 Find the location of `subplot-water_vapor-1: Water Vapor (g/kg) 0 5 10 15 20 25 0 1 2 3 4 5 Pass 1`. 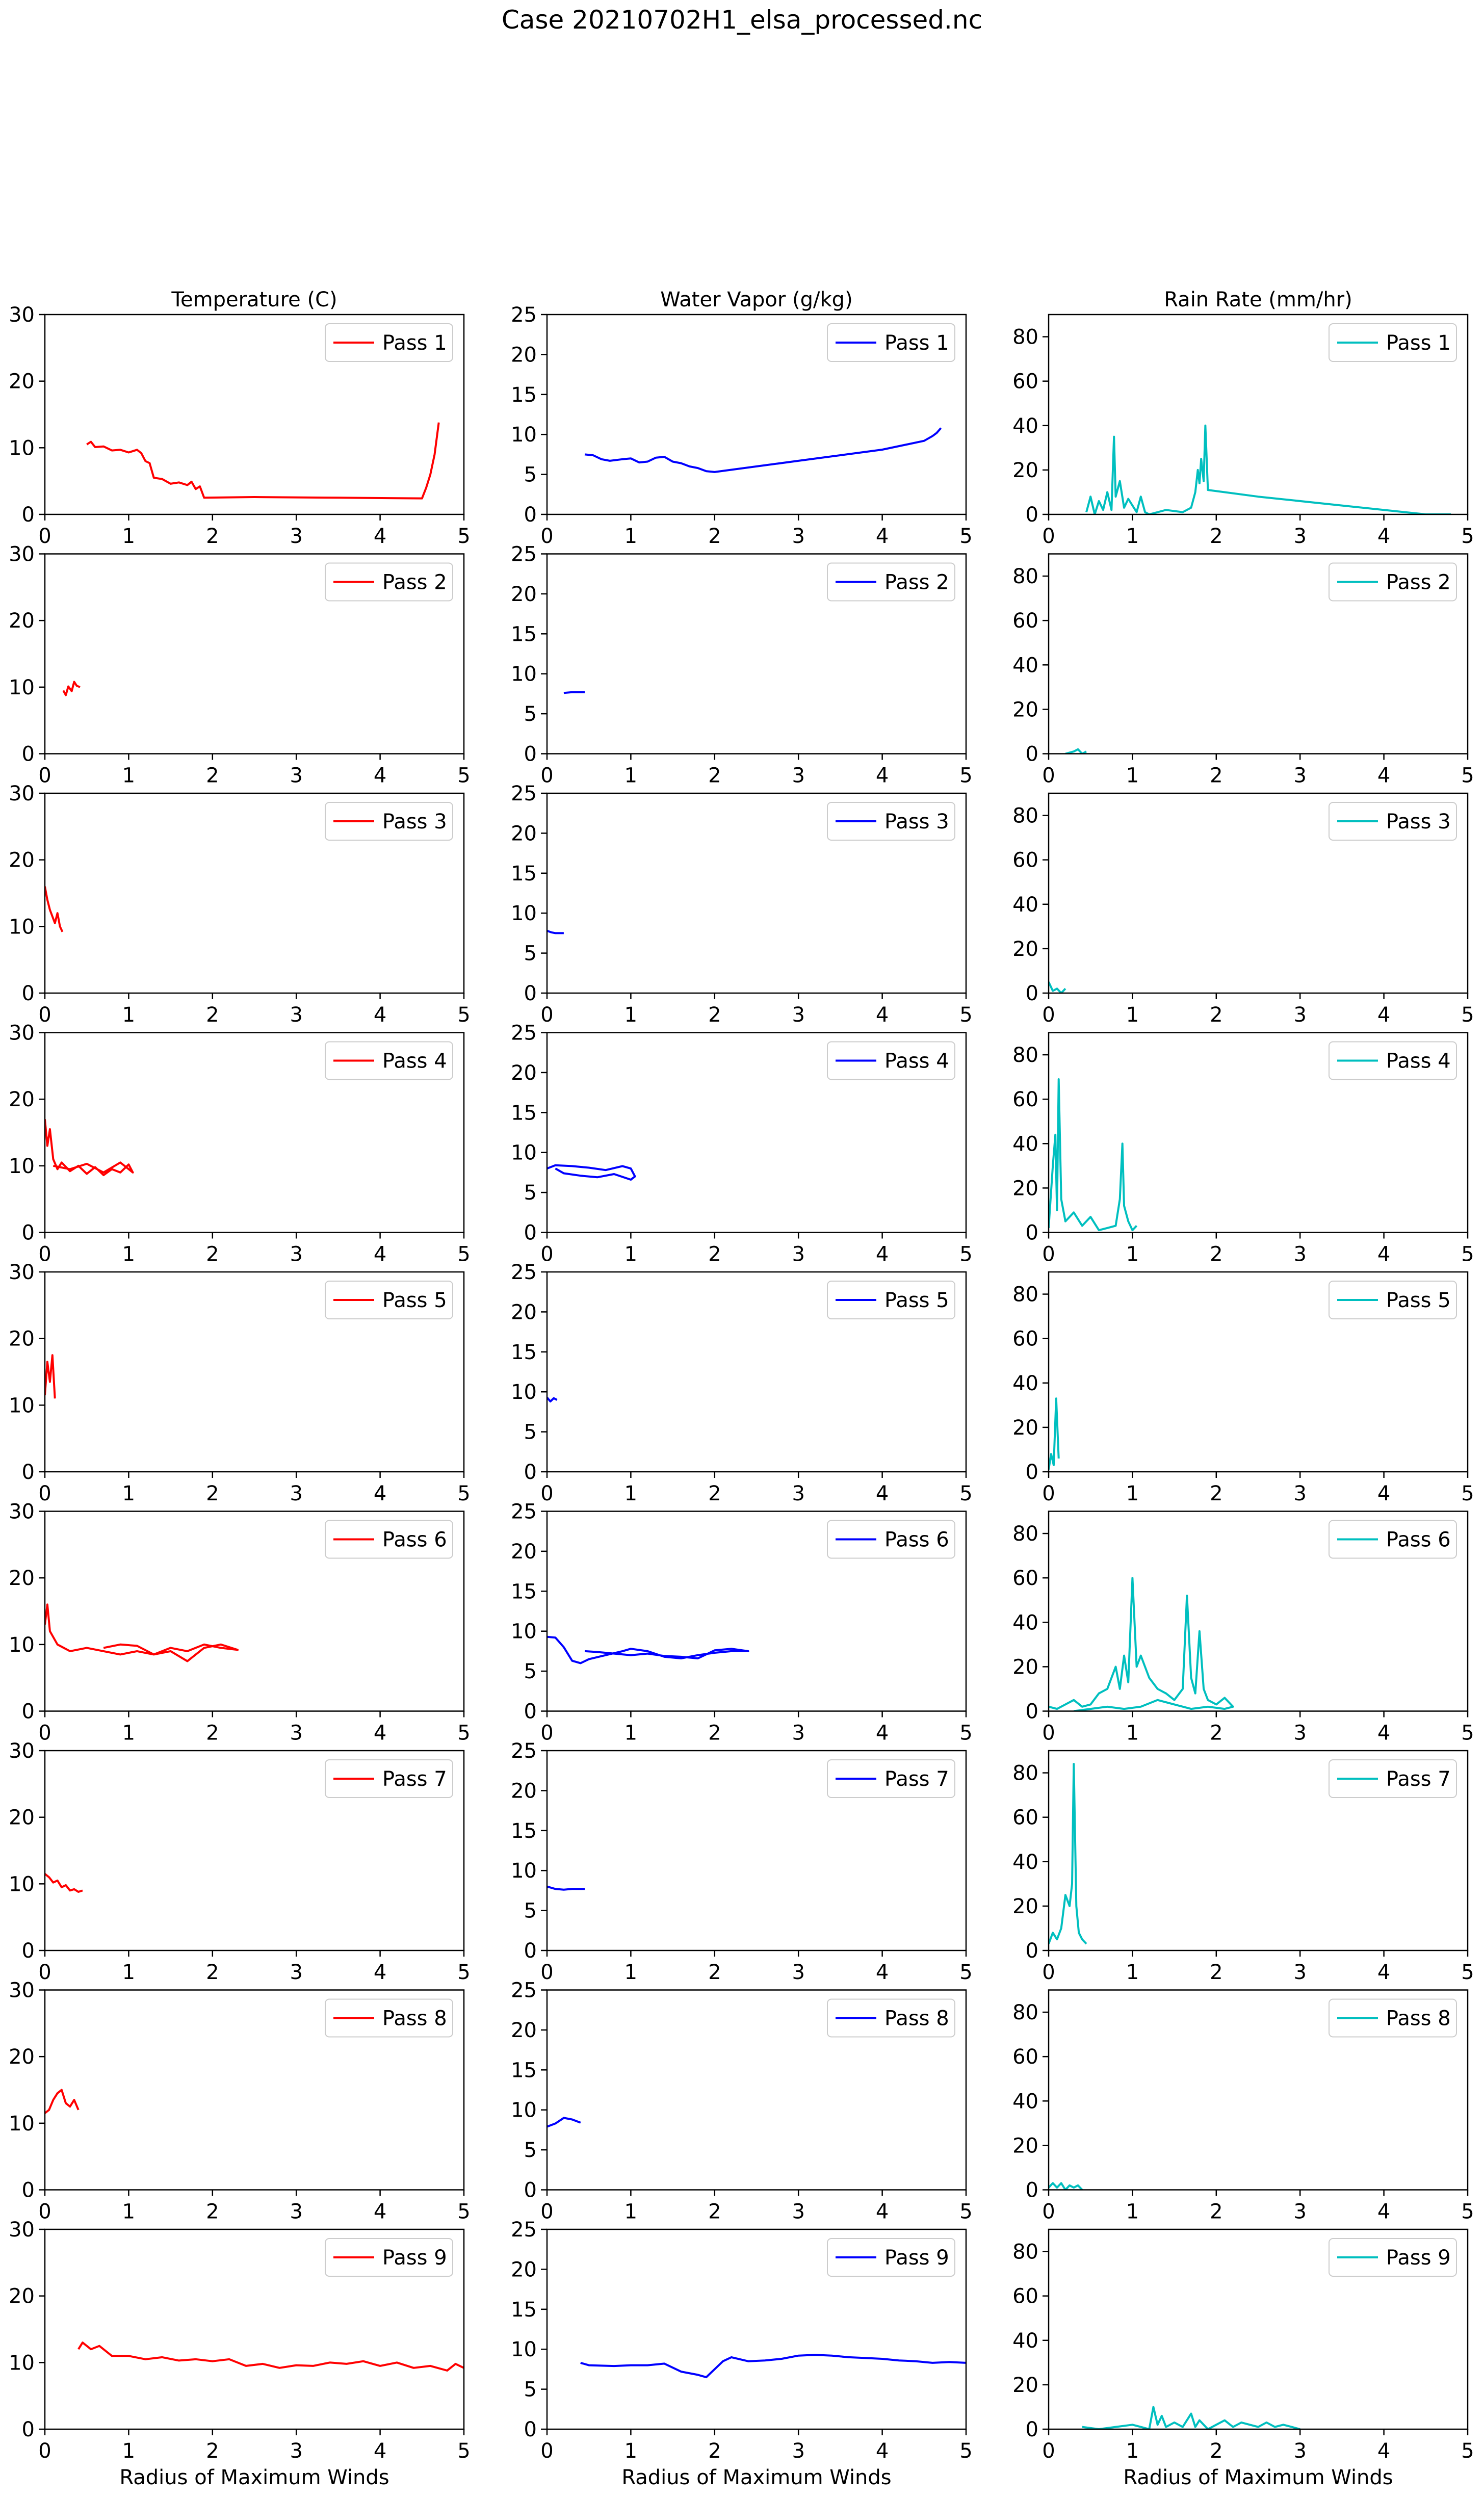

subplot-water_vapor-1: Water Vapor (g/kg) 0 5 10 15 20 25 0 1 2 3 4 5 Pass 1 is located at coordinates (742, 418).